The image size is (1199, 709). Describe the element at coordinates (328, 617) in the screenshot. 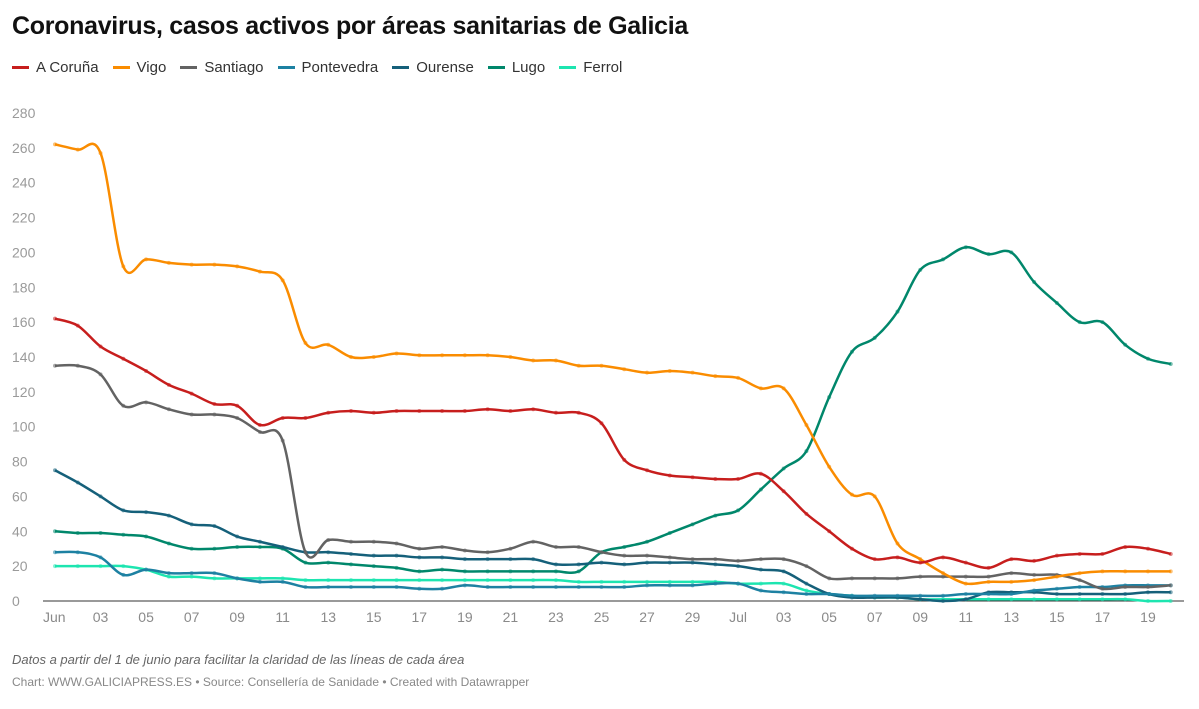

I see `x-tick-label: 13` at that location.